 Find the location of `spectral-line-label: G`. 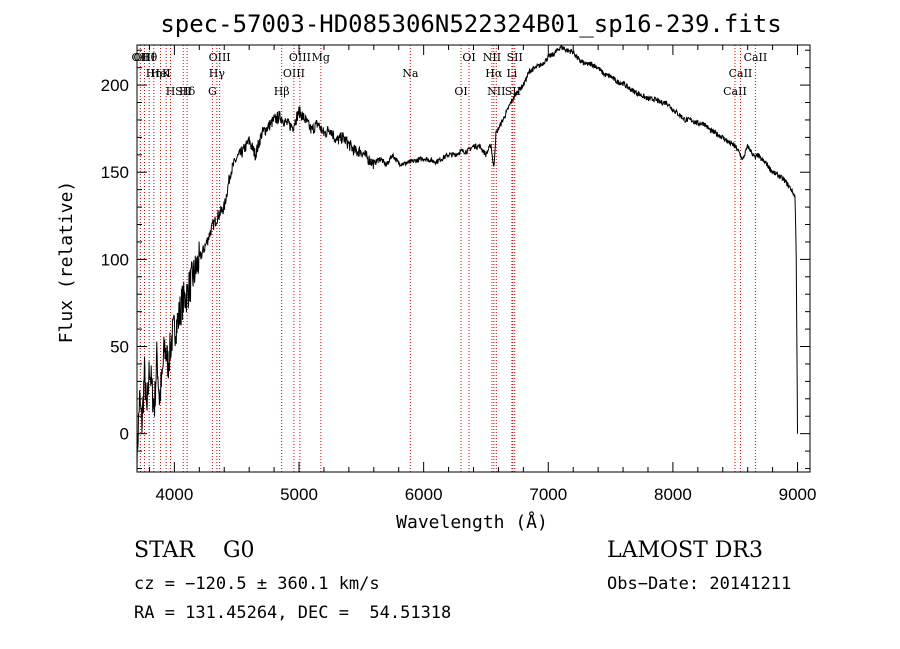

spectral-line-label: G is located at coordinates (212, 91).